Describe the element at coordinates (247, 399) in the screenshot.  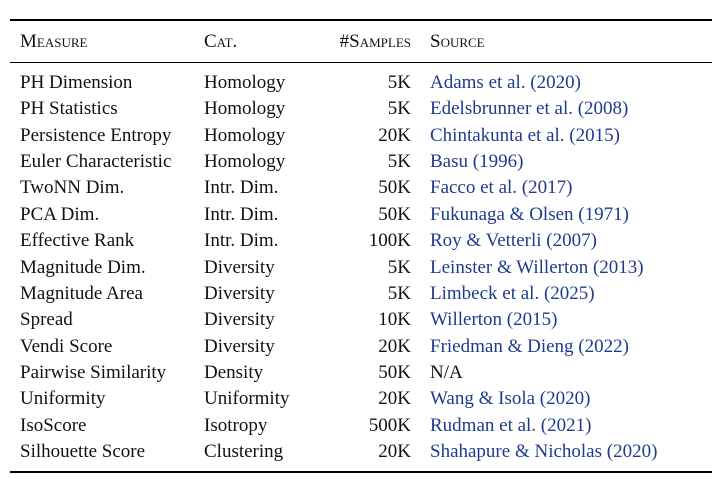
I see `category-cell: Uniformity` at that location.